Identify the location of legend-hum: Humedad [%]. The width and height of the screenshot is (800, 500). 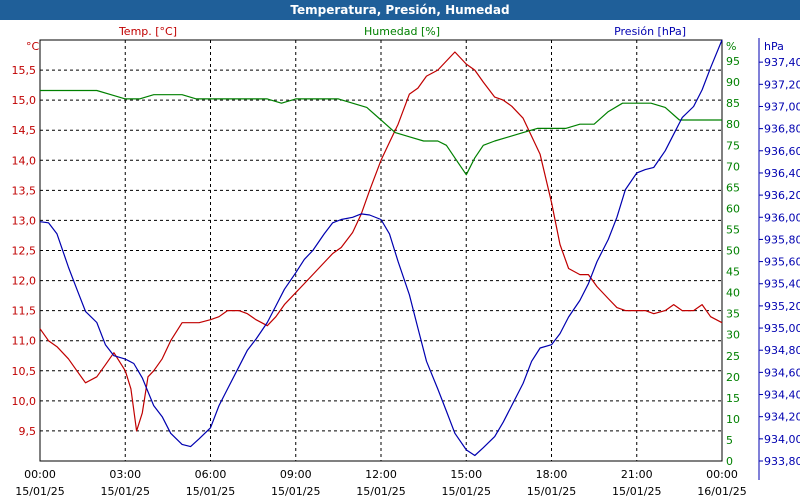
(402, 31).